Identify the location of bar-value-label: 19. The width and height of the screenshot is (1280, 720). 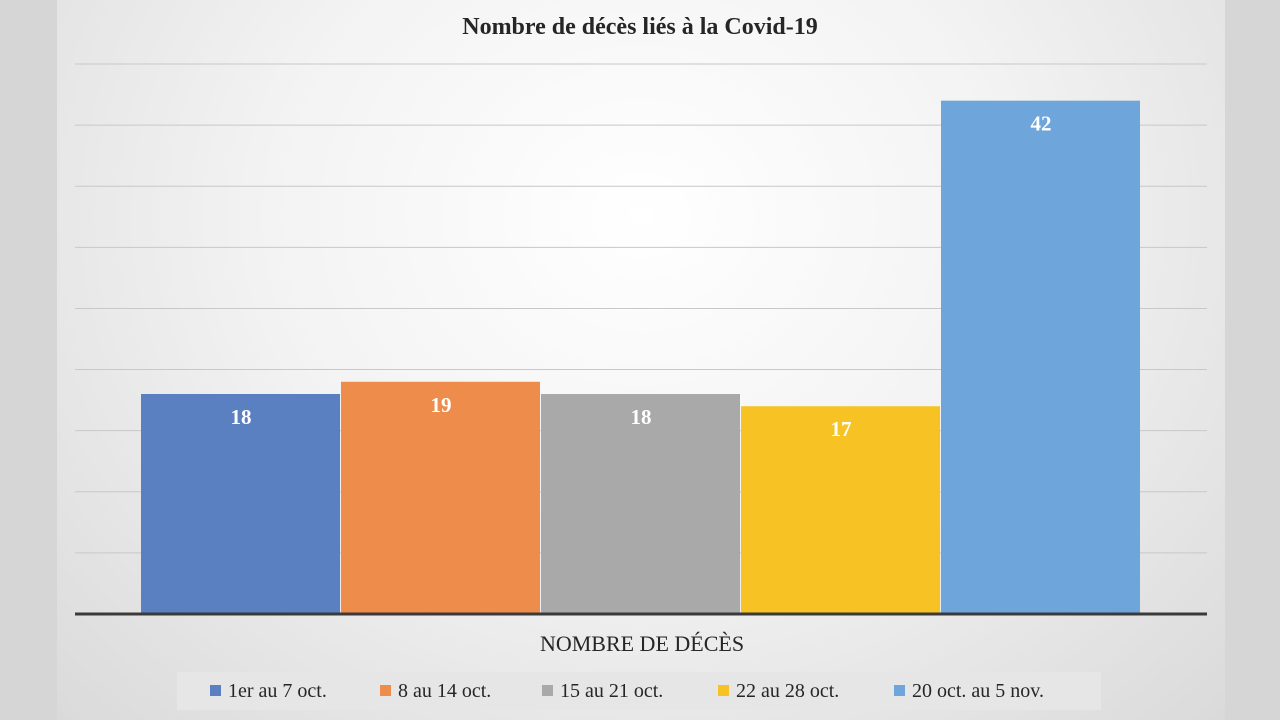
(441, 405).